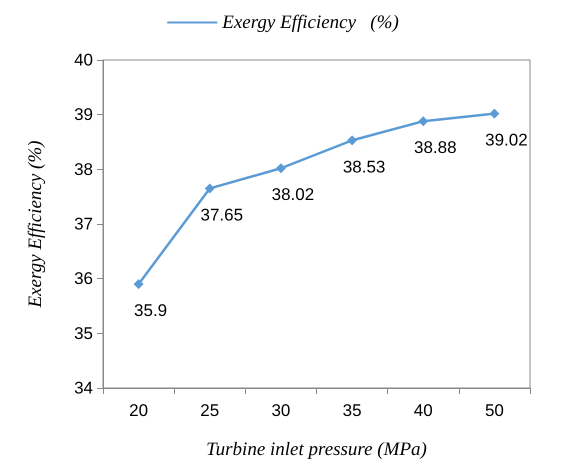  What do you see at coordinates (280, 410) in the screenshot?
I see `x-tick-label: 30` at bounding box center [280, 410].